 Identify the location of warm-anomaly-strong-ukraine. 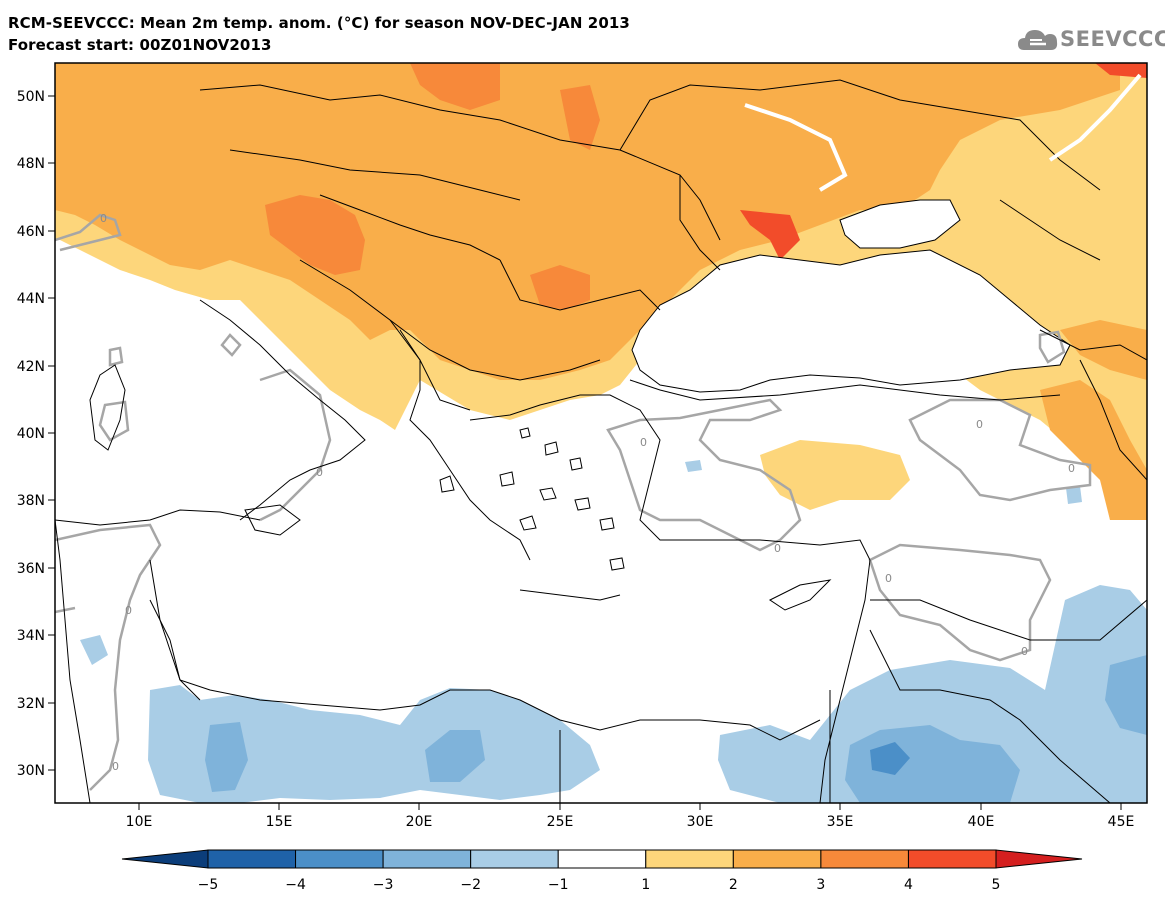
(580, 117).